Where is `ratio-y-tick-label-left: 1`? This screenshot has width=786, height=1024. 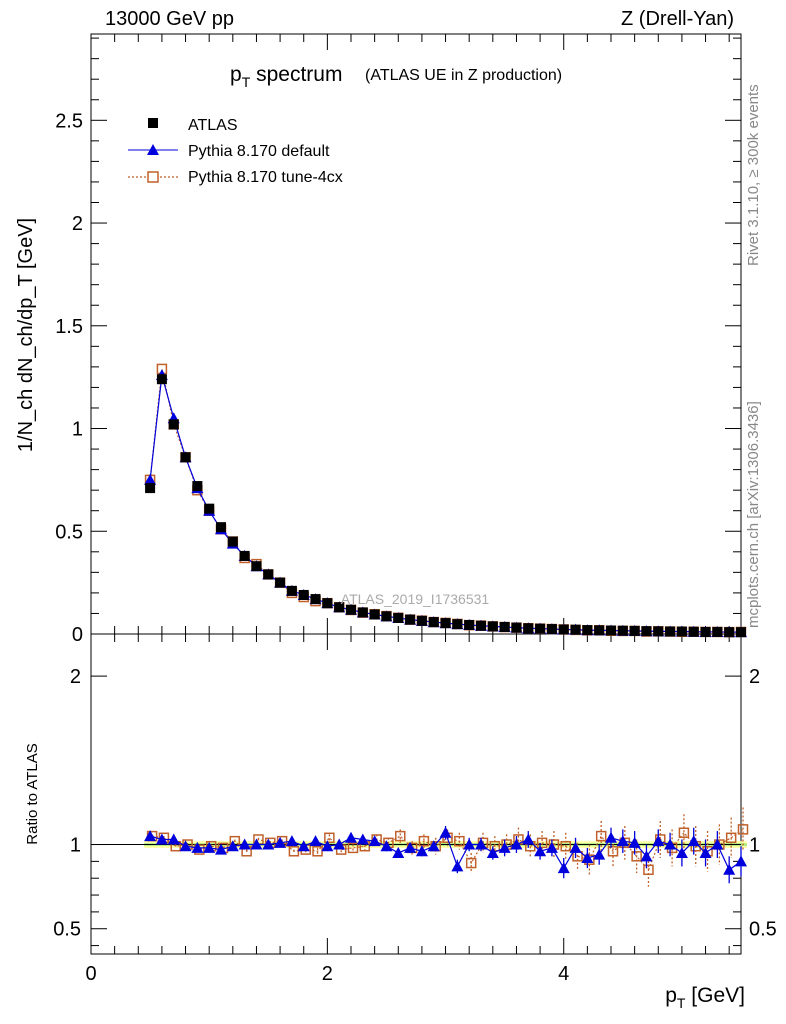 ratio-y-tick-label-left: 1 is located at coordinates (75, 846).